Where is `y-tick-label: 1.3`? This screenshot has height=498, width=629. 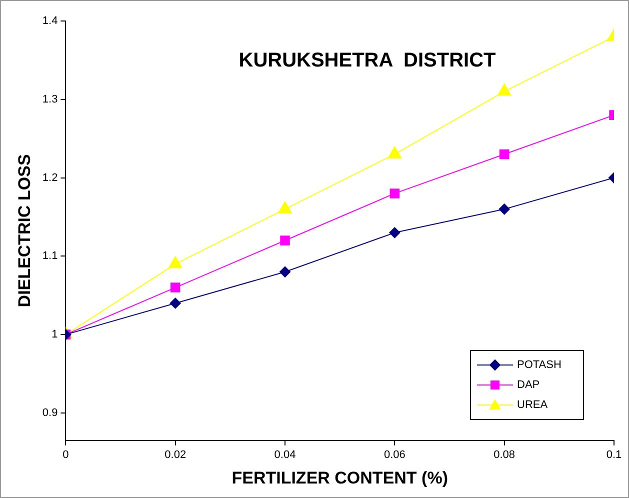 y-tick-label: 1.3 is located at coordinates (50, 99).